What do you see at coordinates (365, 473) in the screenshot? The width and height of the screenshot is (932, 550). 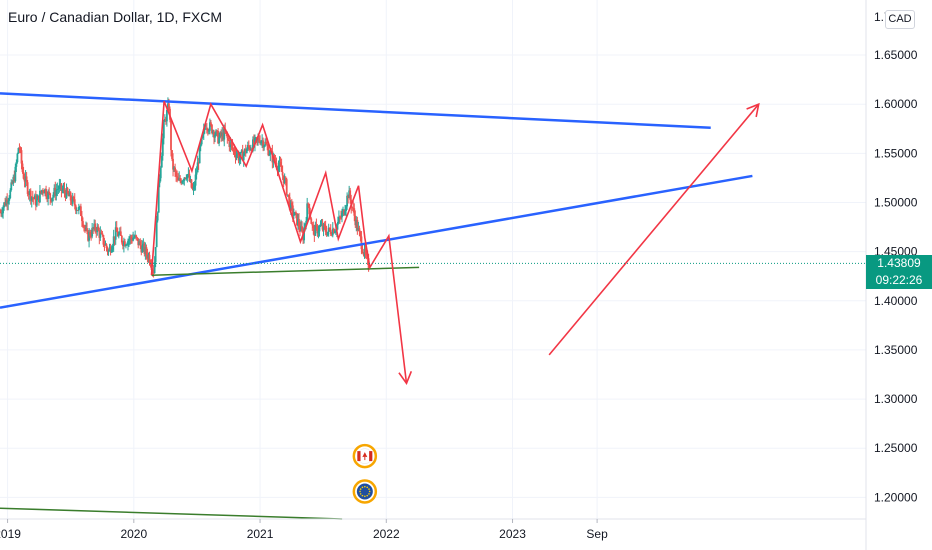 I see `event-markers` at bounding box center [365, 473].